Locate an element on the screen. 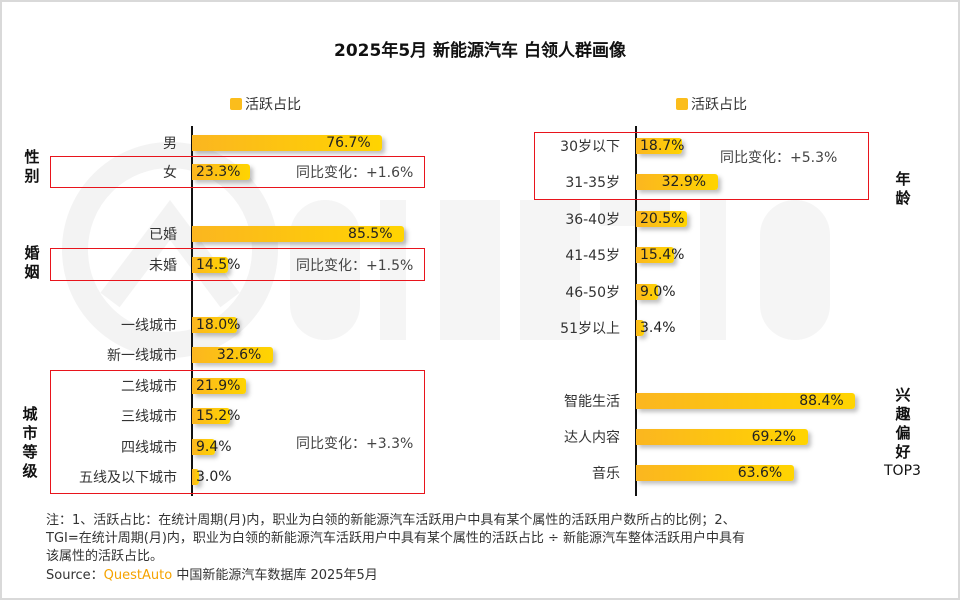 This screenshot has height=600, width=960. category-label: 智能生活 is located at coordinates (592, 402).